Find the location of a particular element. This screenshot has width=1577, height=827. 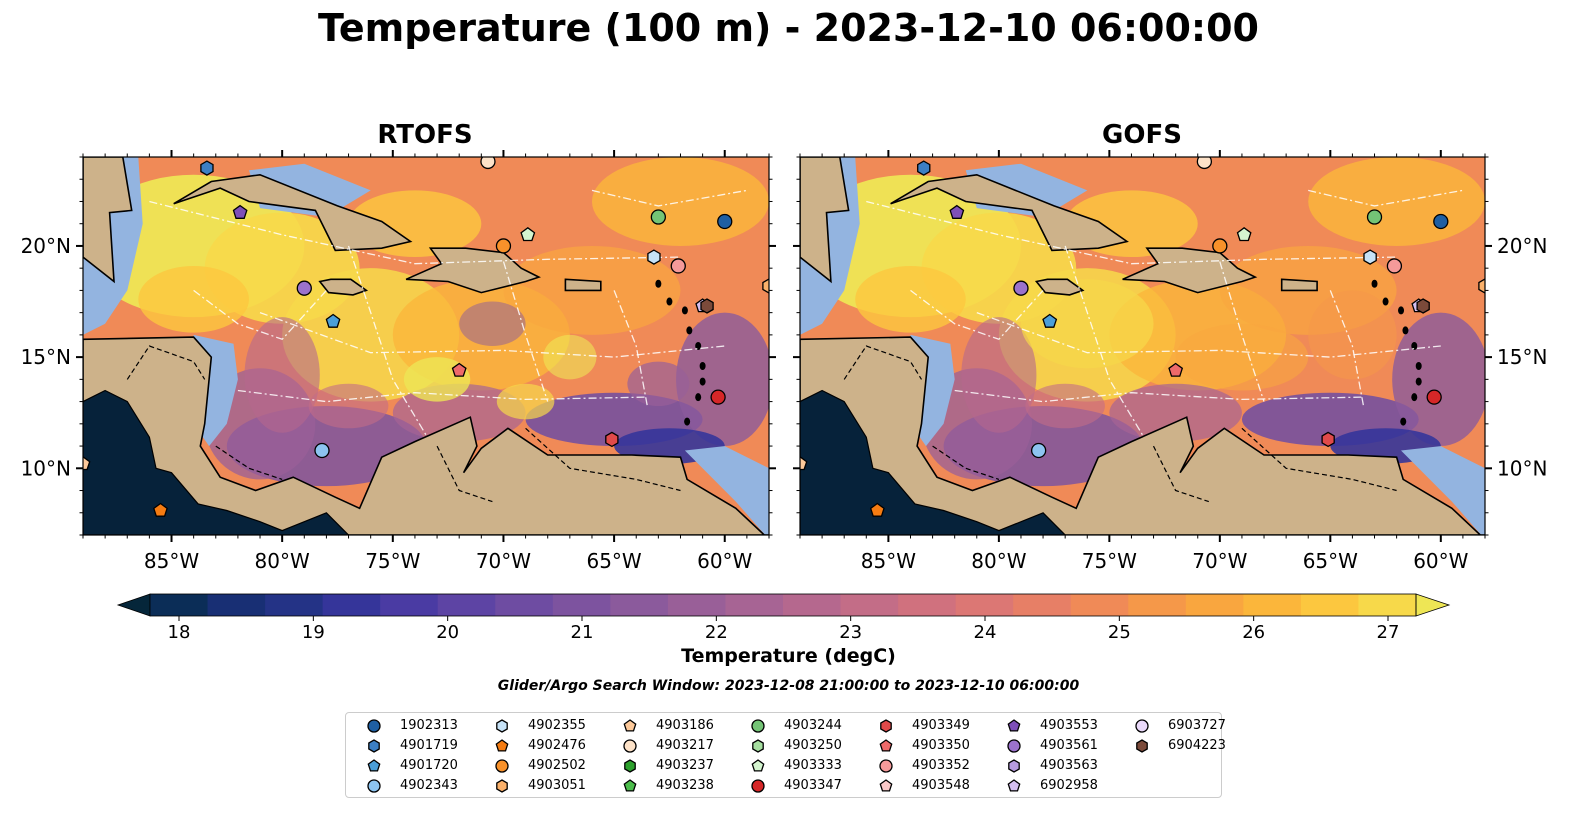

legend-label: 6902958 is located at coordinates (1069, 785).